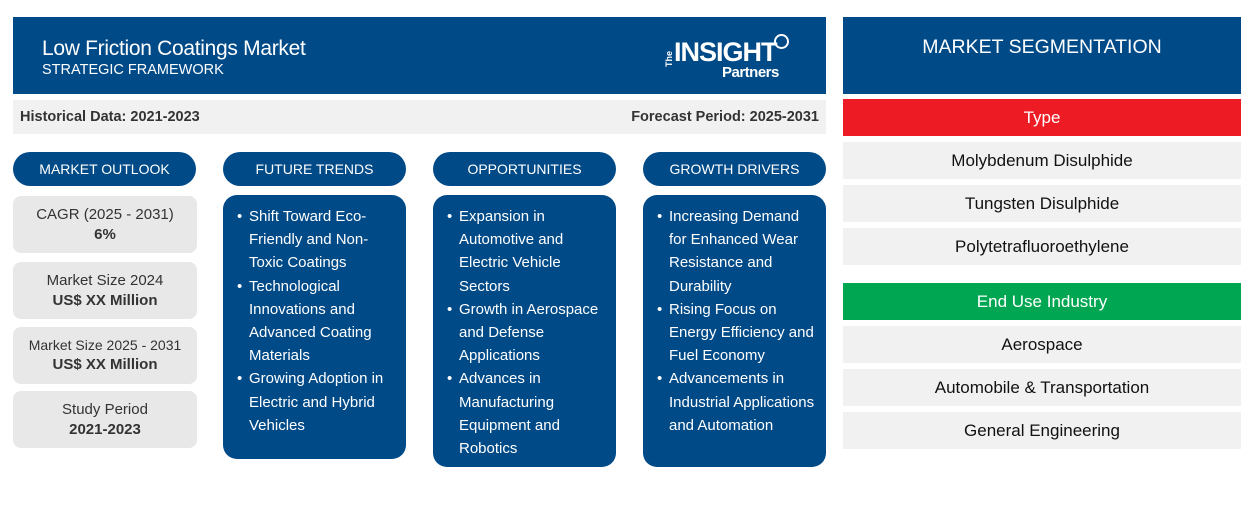  Describe the element at coordinates (314, 169) in the screenshot. I see `future-trends-header: FUTURE TRENDS` at that location.